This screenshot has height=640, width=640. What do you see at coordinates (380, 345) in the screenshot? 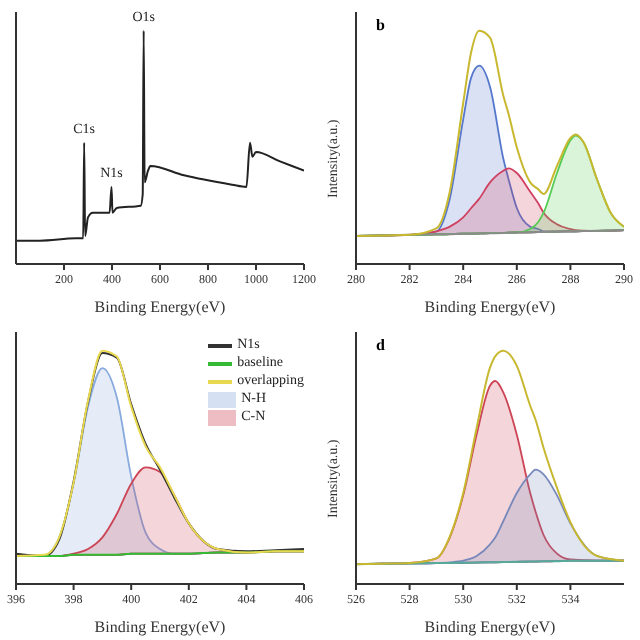
I see `chart-title: d` at bounding box center [380, 345].